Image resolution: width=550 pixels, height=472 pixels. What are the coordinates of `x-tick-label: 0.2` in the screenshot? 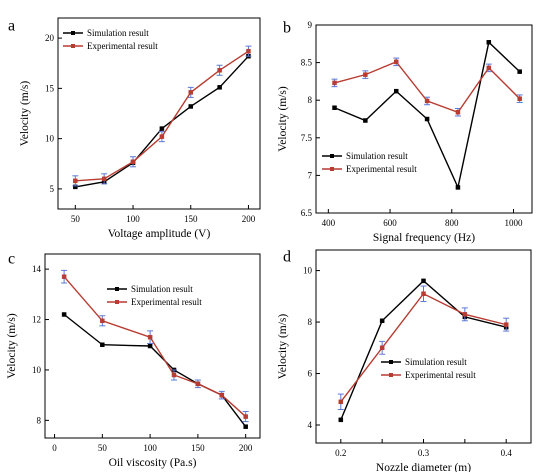 It's located at (340, 453).